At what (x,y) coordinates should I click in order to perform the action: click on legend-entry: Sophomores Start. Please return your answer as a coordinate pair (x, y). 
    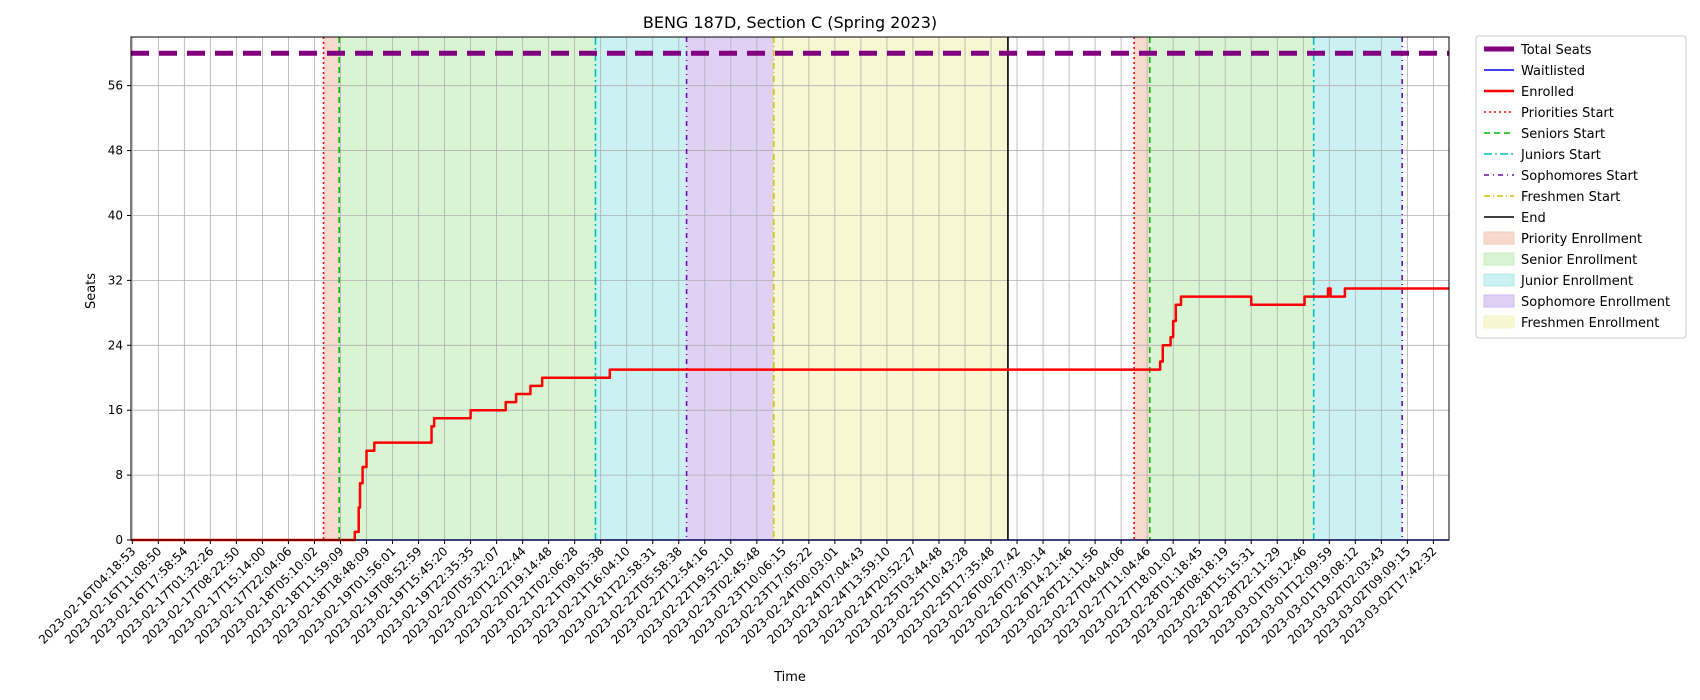
    Looking at the image, I should click on (1561, 176).